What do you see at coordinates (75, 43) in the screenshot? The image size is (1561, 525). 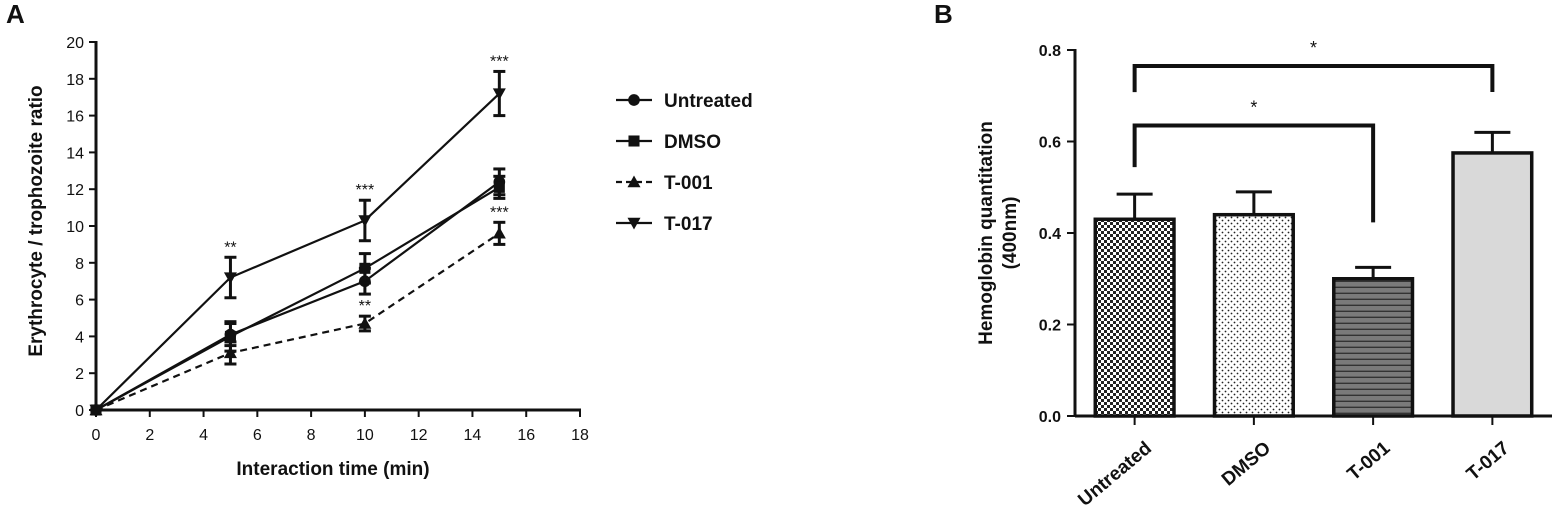 I see `y-tick-label: 20` at bounding box center [75, 43].